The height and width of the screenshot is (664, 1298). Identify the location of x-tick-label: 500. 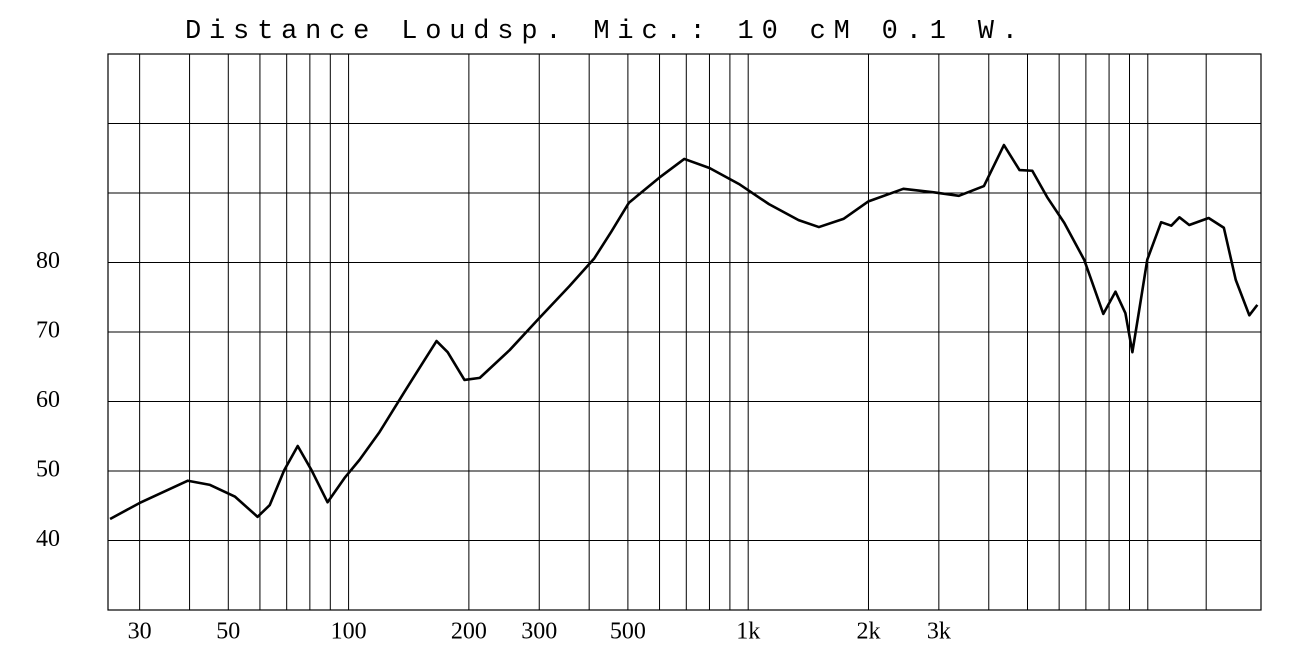
(628, 632).